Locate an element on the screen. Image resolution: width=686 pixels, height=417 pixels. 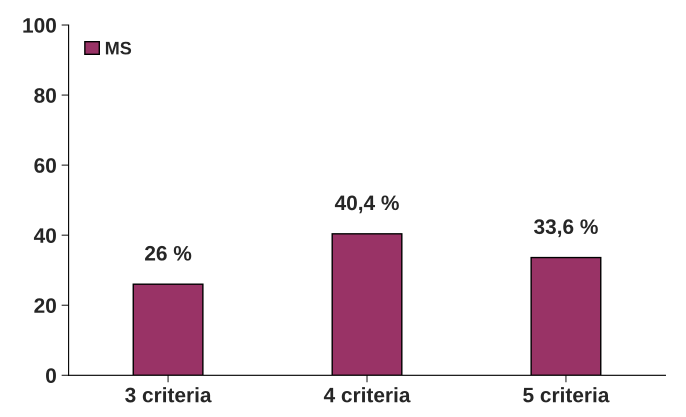
y-tick-label: 20 is located at coordinates (45, 305).